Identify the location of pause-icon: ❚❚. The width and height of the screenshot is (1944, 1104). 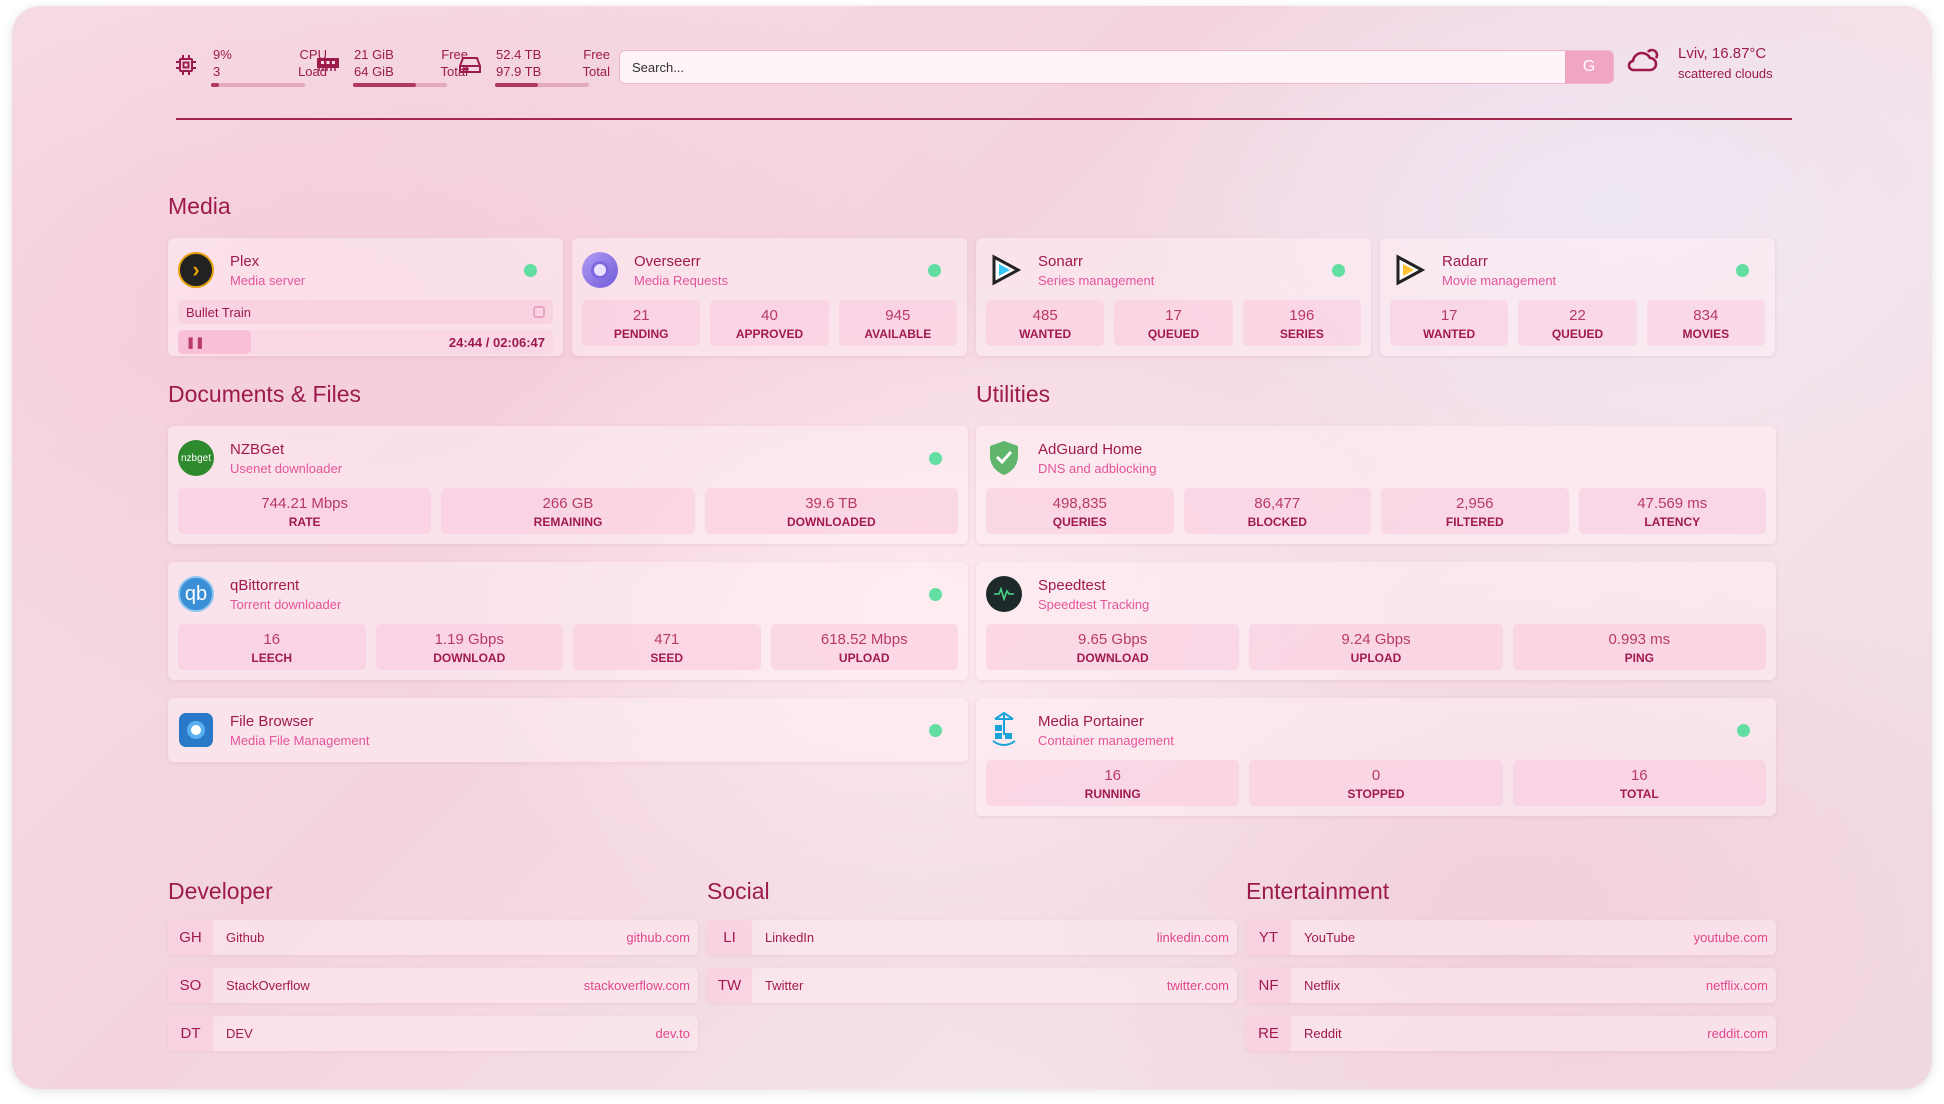
(195, 342).